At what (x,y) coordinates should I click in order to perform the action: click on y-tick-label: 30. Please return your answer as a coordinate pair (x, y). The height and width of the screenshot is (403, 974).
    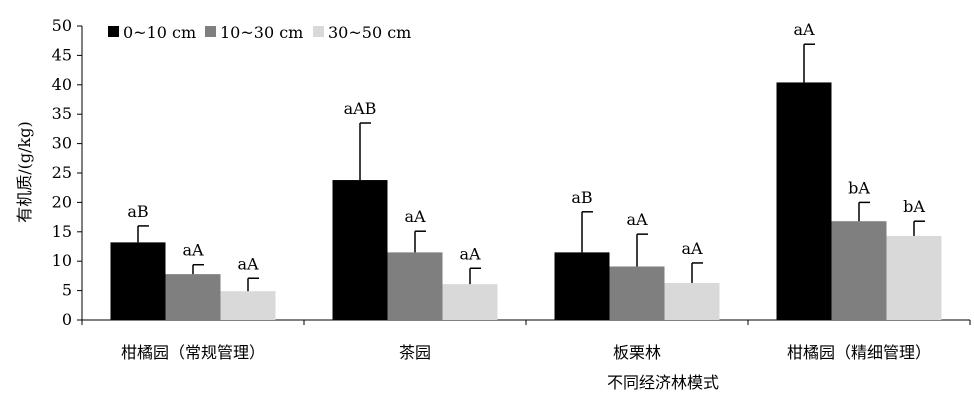
    Looking at the image, I should click on (62, 143).